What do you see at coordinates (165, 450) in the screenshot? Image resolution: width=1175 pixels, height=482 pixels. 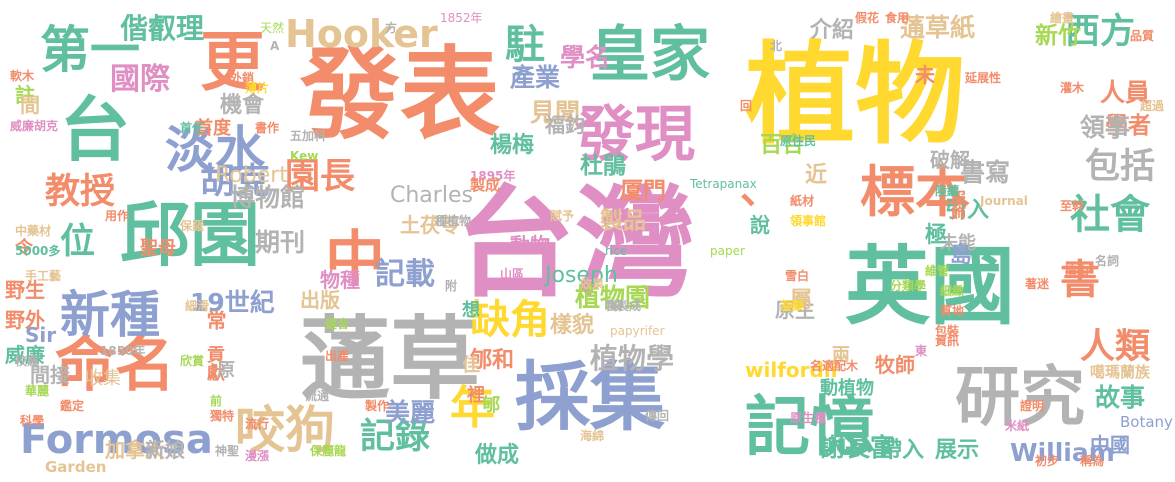 I see `cloud-word-74: 新娘` at bounding box center [165, 450].